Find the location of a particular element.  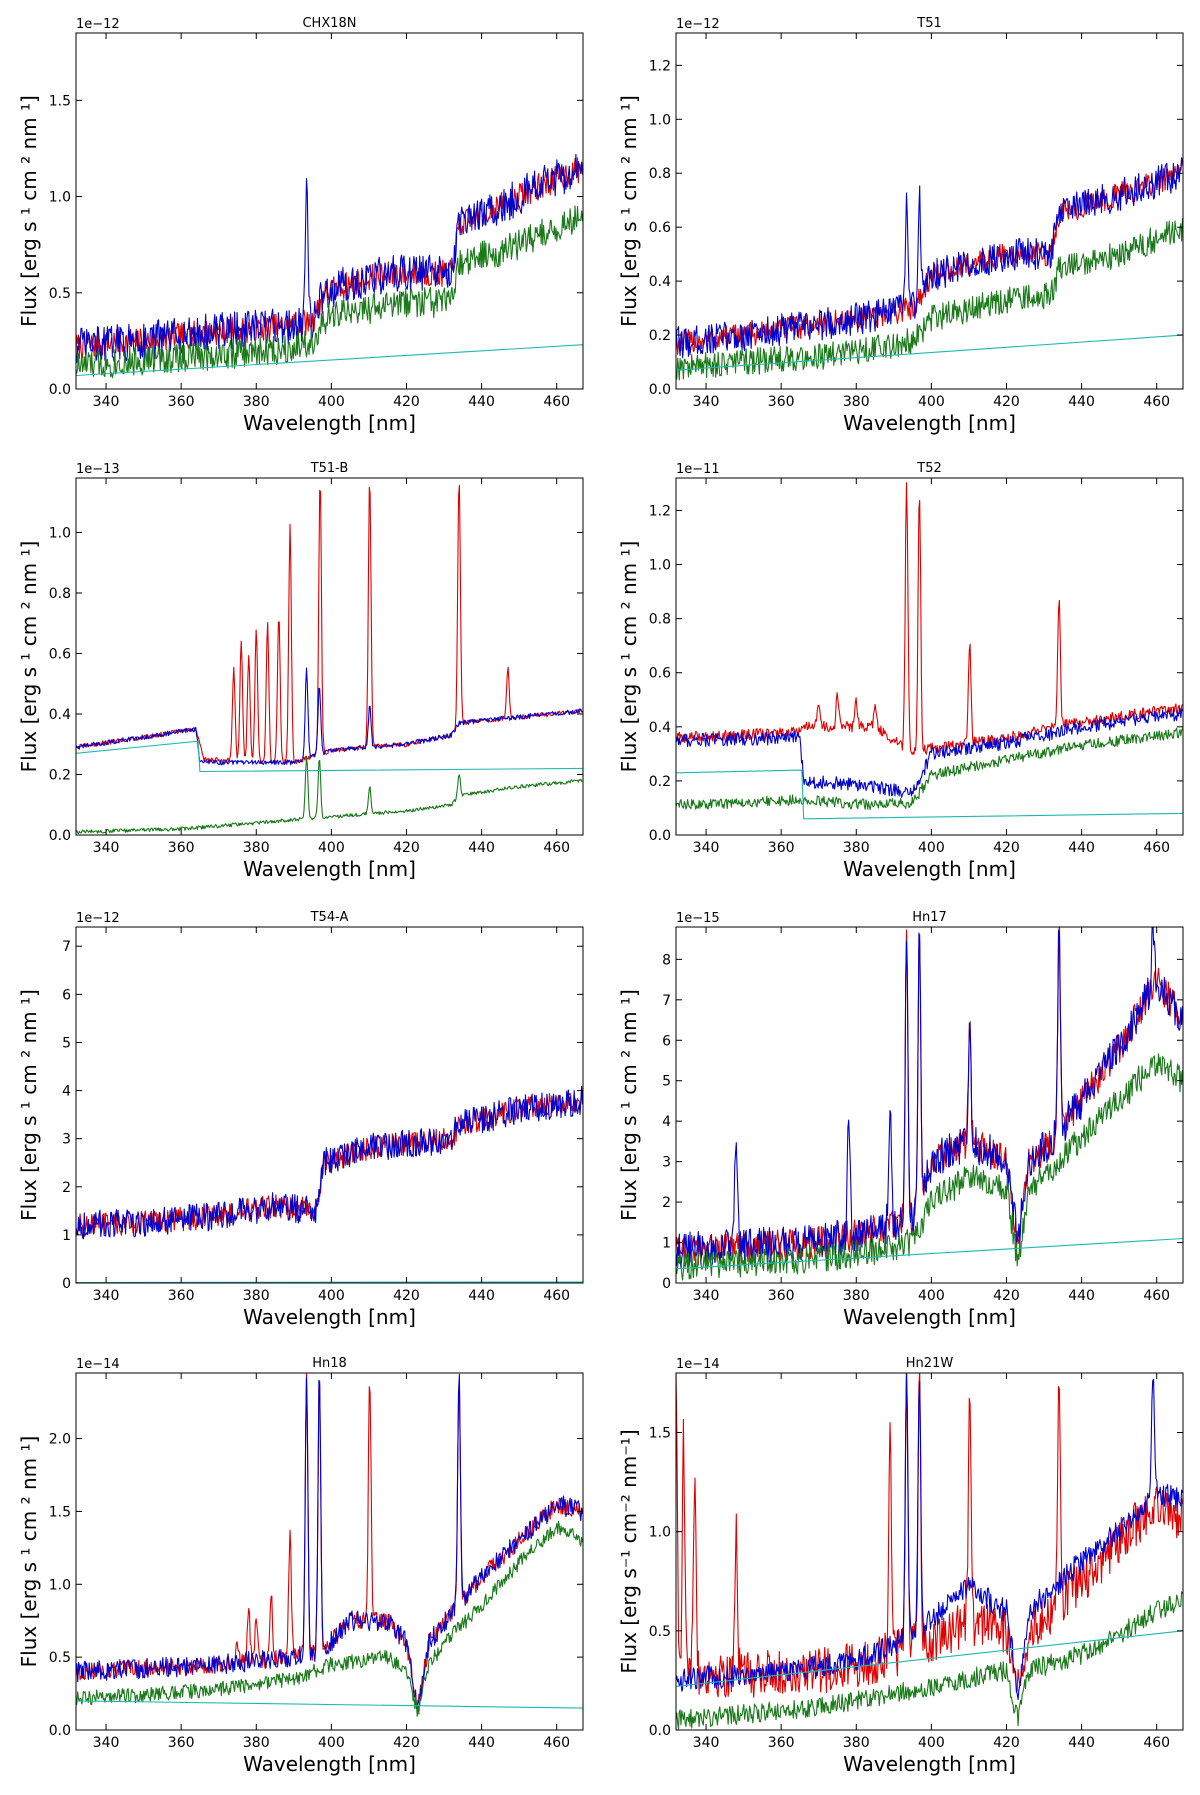

panel-title: T51-B is located at coordinates (329, 468).